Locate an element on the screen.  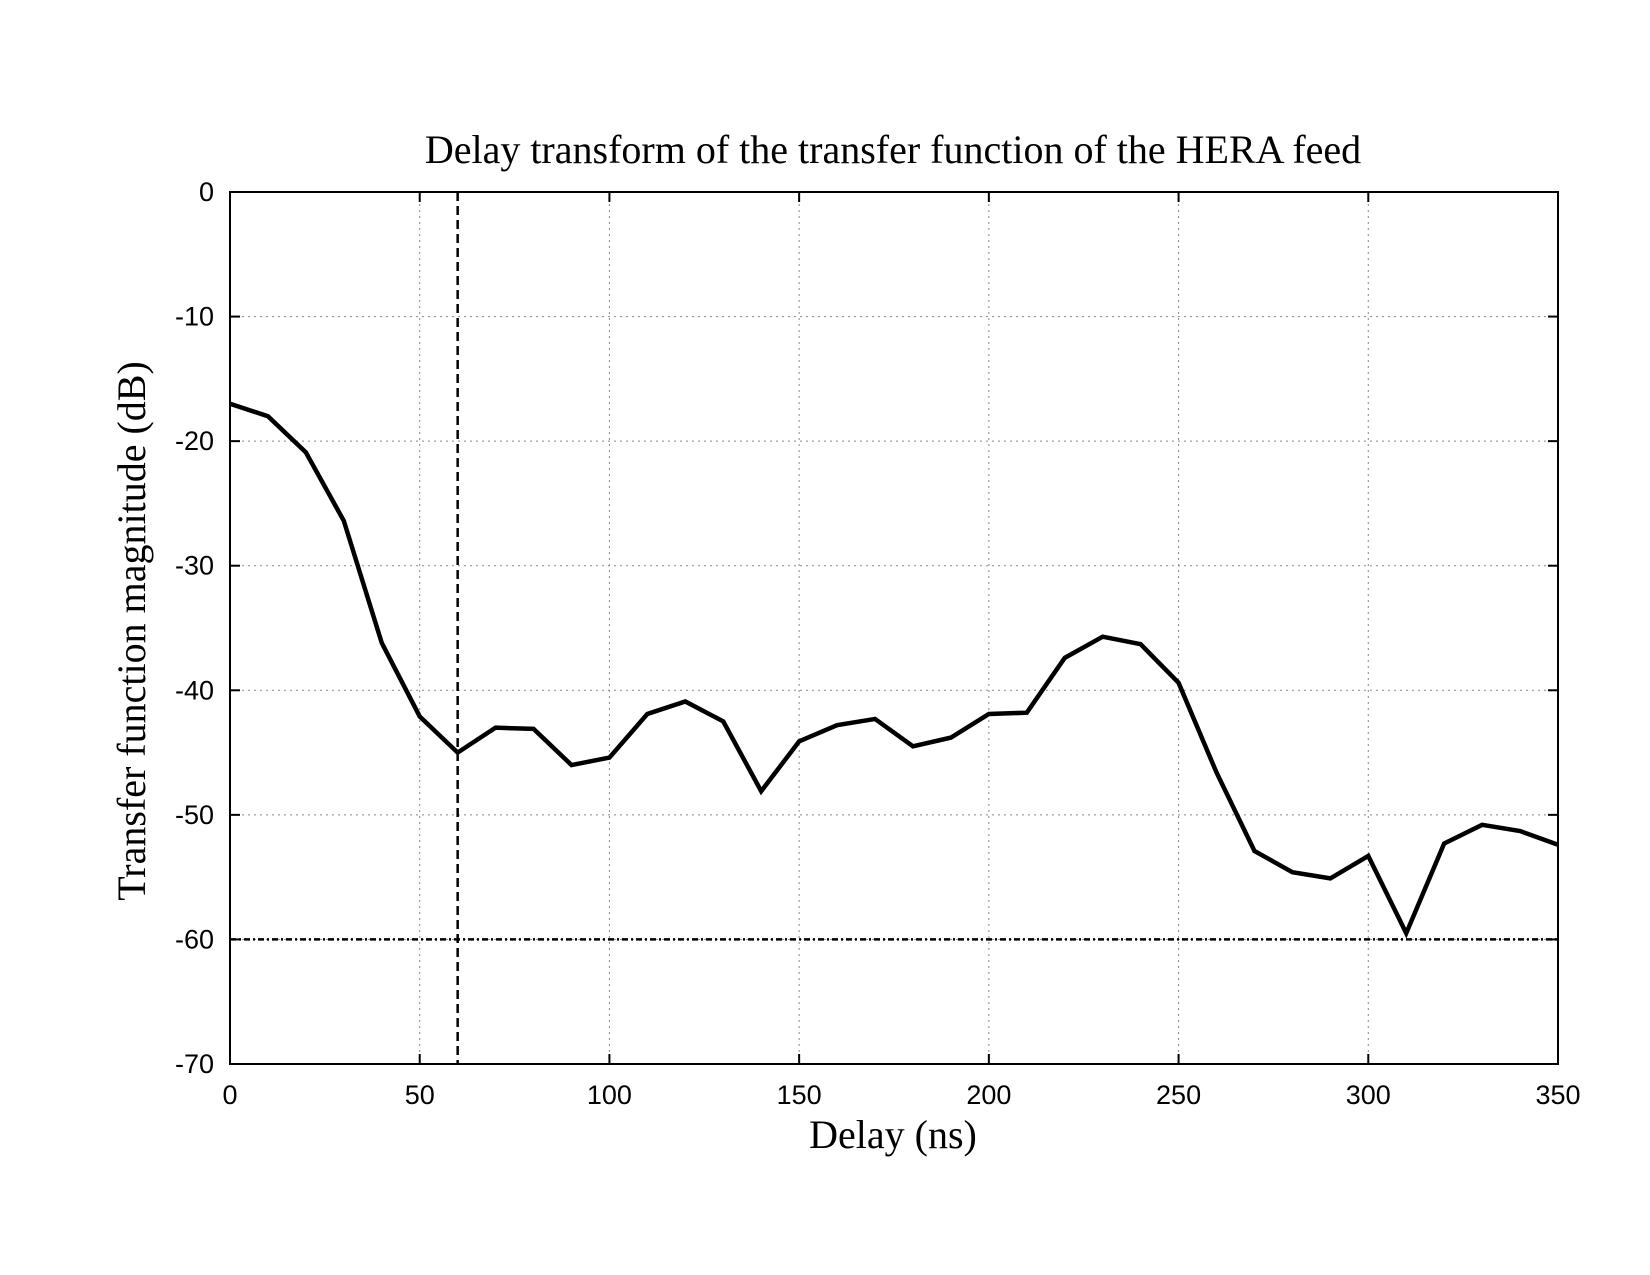
x-tick-label: 300 is located at coordinates (1368, 1095).